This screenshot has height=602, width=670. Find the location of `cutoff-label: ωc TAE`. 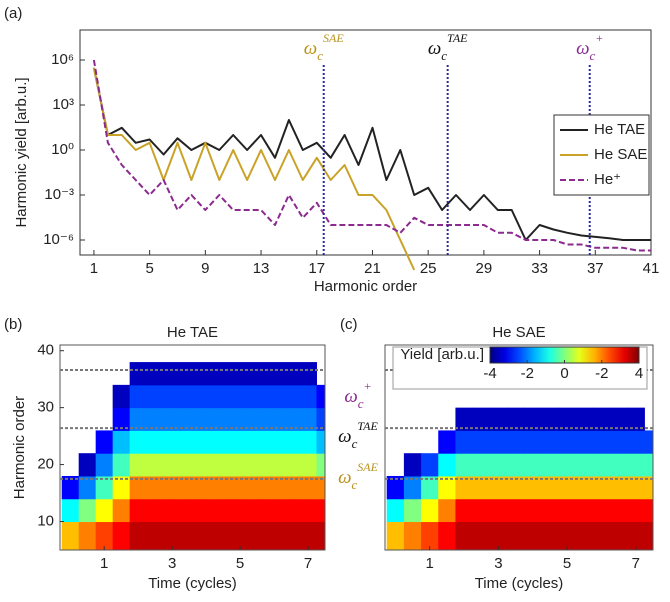

cutoff-label: ωc TAE is located at coordinates (358, 435).